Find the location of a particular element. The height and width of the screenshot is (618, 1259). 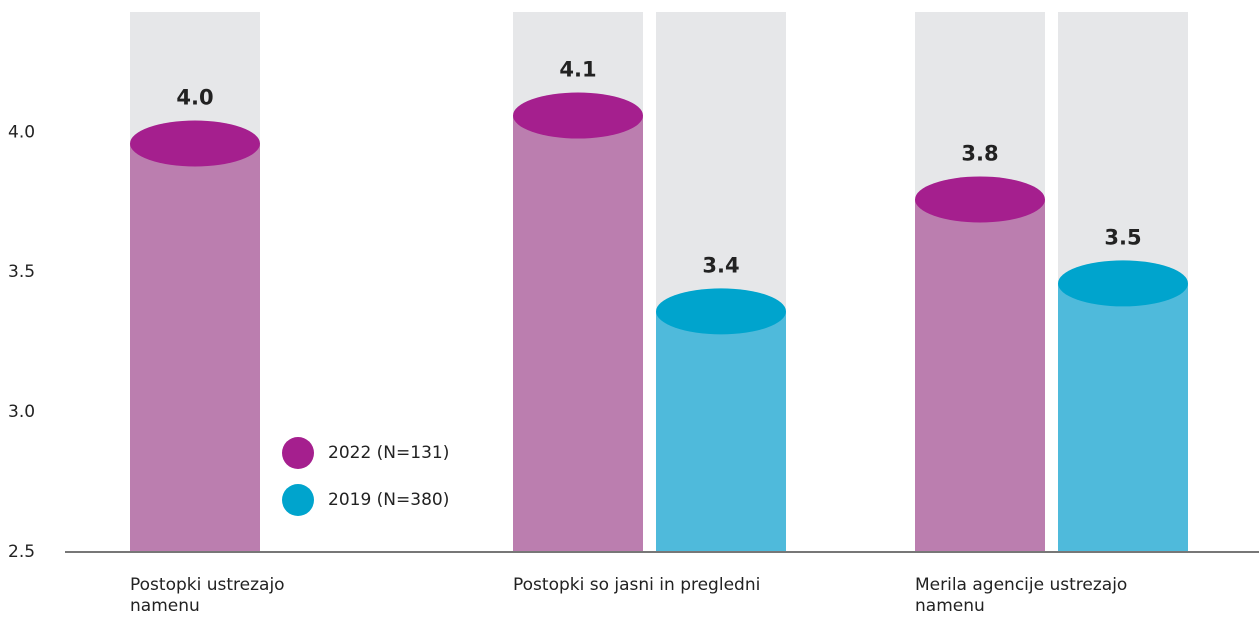

x-tick-label: Postopki ustrezajo namenu is located at coordinates (207, 595).